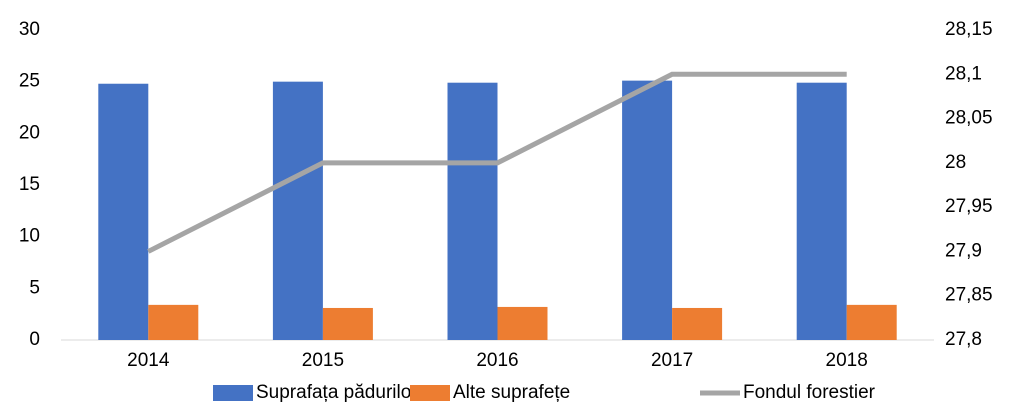  Describe the element at coordinates (29, 236) in the screenshot. I see `y-tick-label: 10` at that location.